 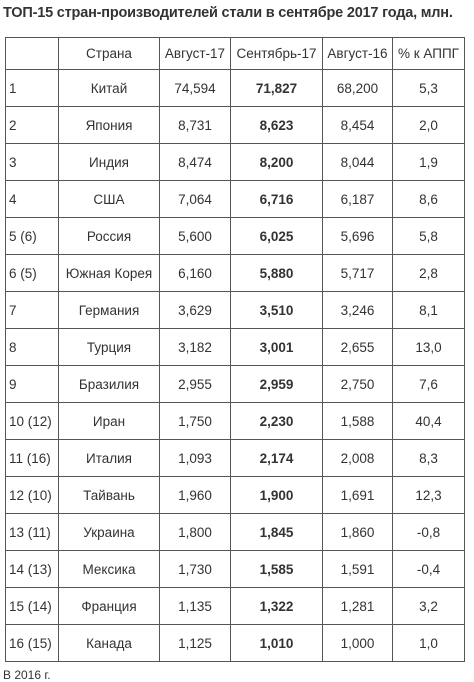 I want to click on cell-aug17: 1,800, so click(x=195, y=532).